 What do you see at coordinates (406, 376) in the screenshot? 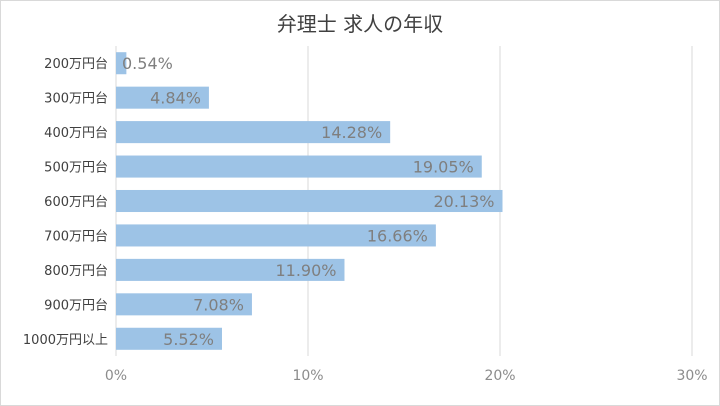
I see `x-tick-labels: 0% 10% 20% 30%` at bounding box center [406, 376].